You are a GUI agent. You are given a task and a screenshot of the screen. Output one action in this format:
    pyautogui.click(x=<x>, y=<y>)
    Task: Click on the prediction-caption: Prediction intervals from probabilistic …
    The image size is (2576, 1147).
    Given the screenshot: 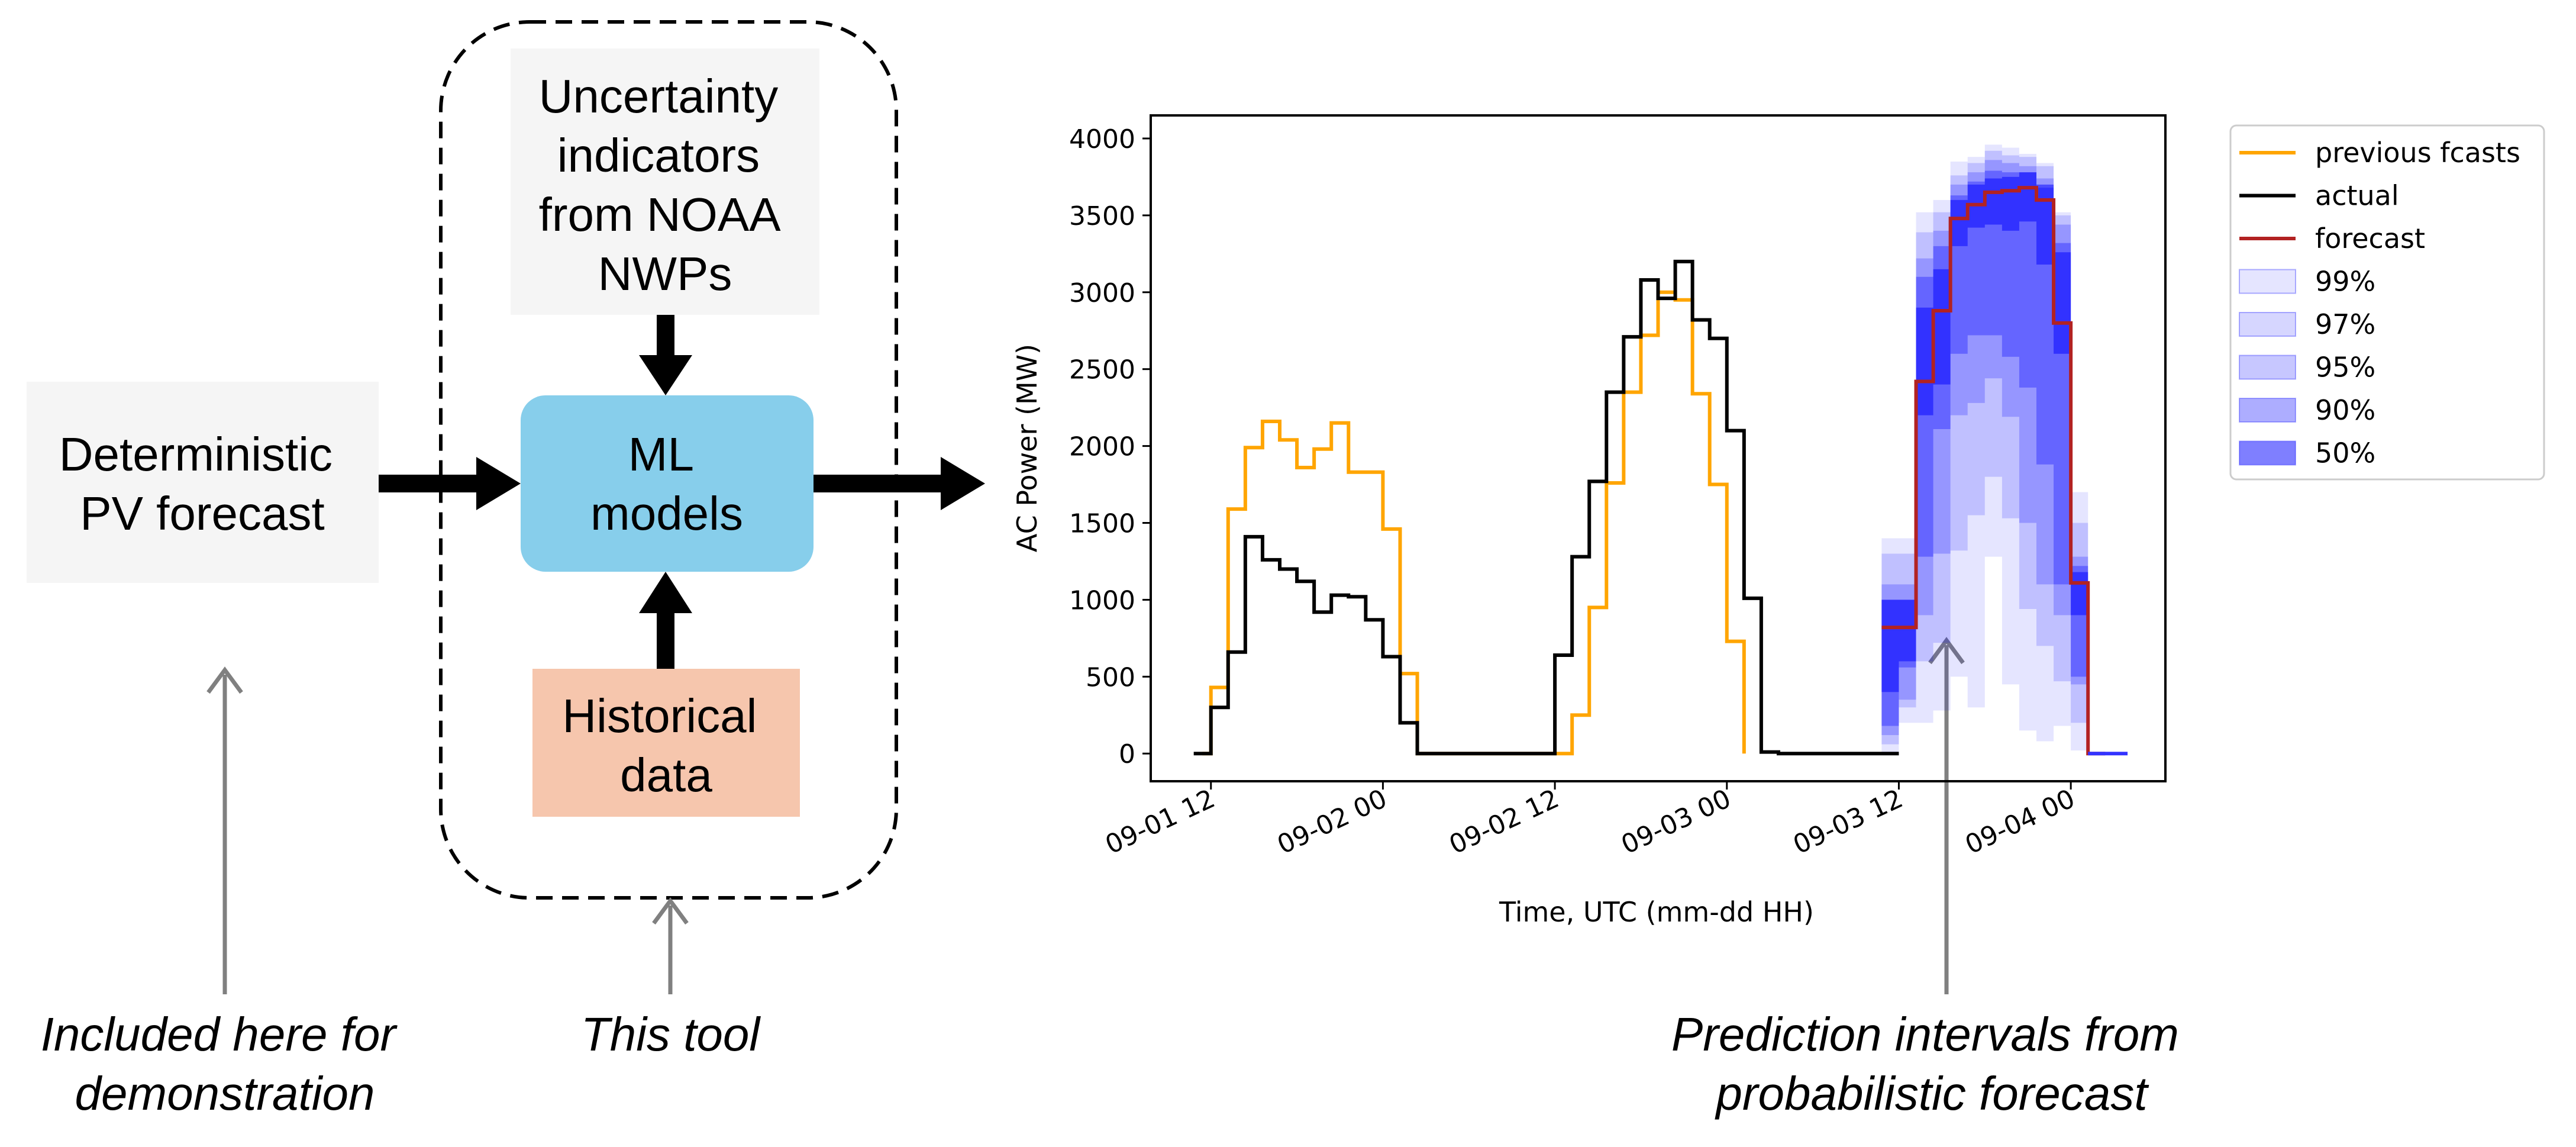 What is the action you would take?
    pyautogui.click(x=1931, y=1064)
    